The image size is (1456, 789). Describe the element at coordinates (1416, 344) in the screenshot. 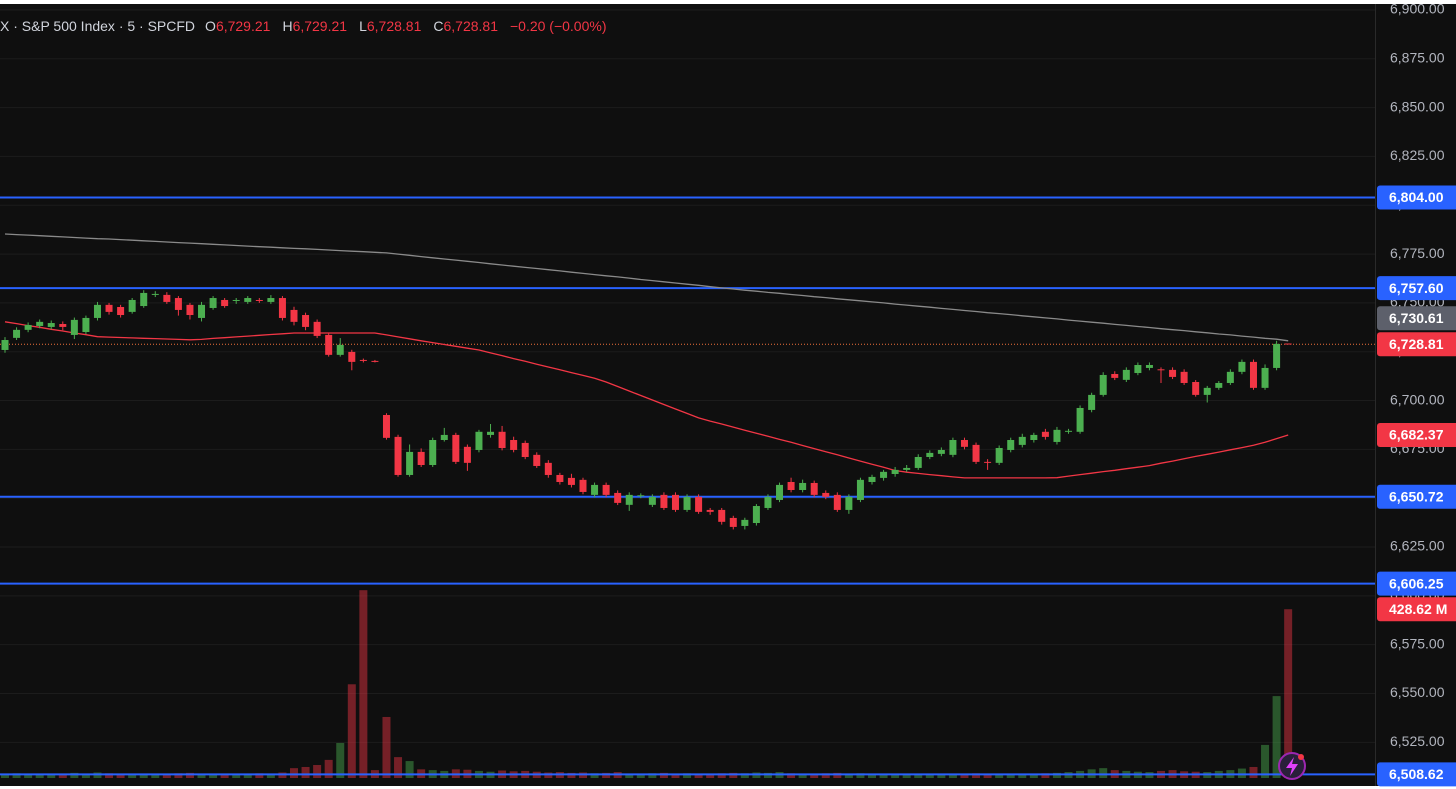

I see `price-tag-label: 6,728.81` at that location.